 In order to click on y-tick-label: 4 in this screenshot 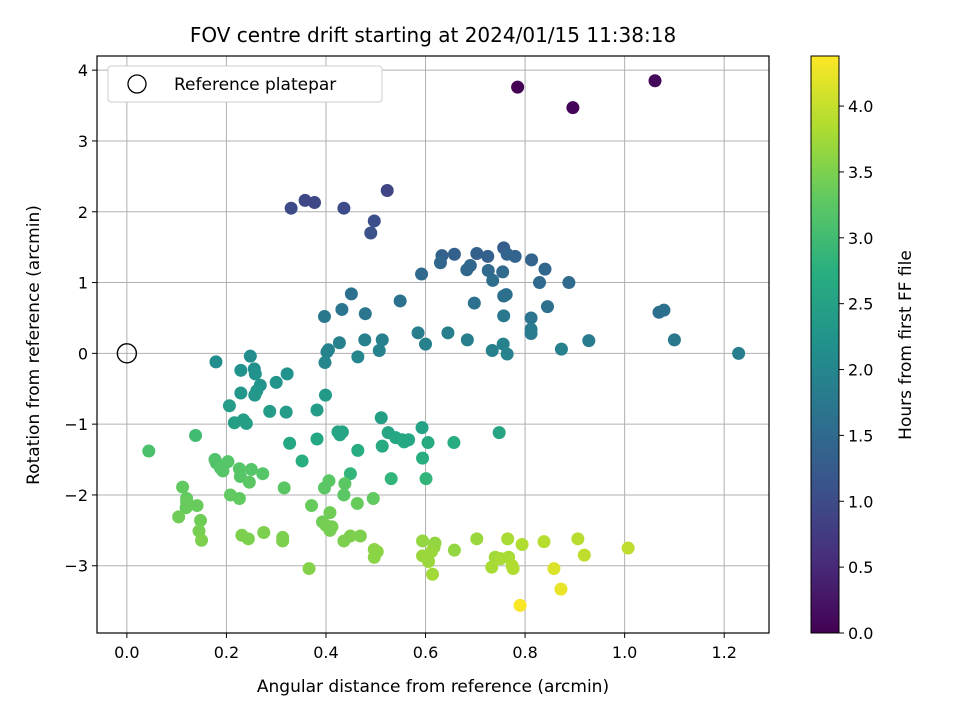, I will do `click(83, 70)`.